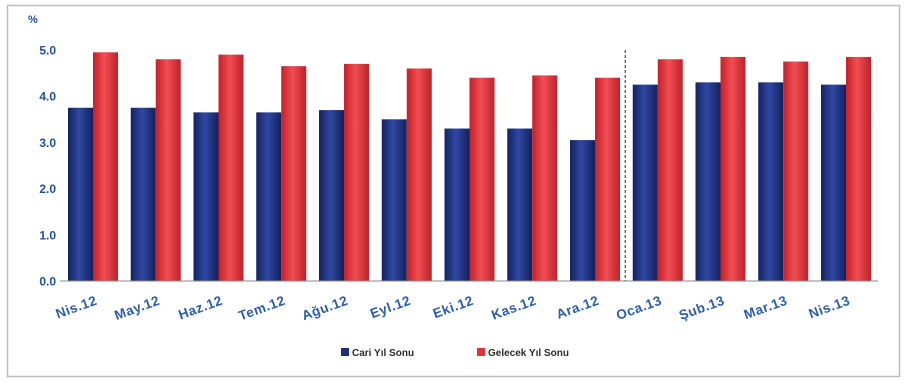 The width and height of the screenshot is (908, 387). Describe the element at coordinates (33, 20) in the screenshot. I see `y-axis-unit-label: %` at that location.